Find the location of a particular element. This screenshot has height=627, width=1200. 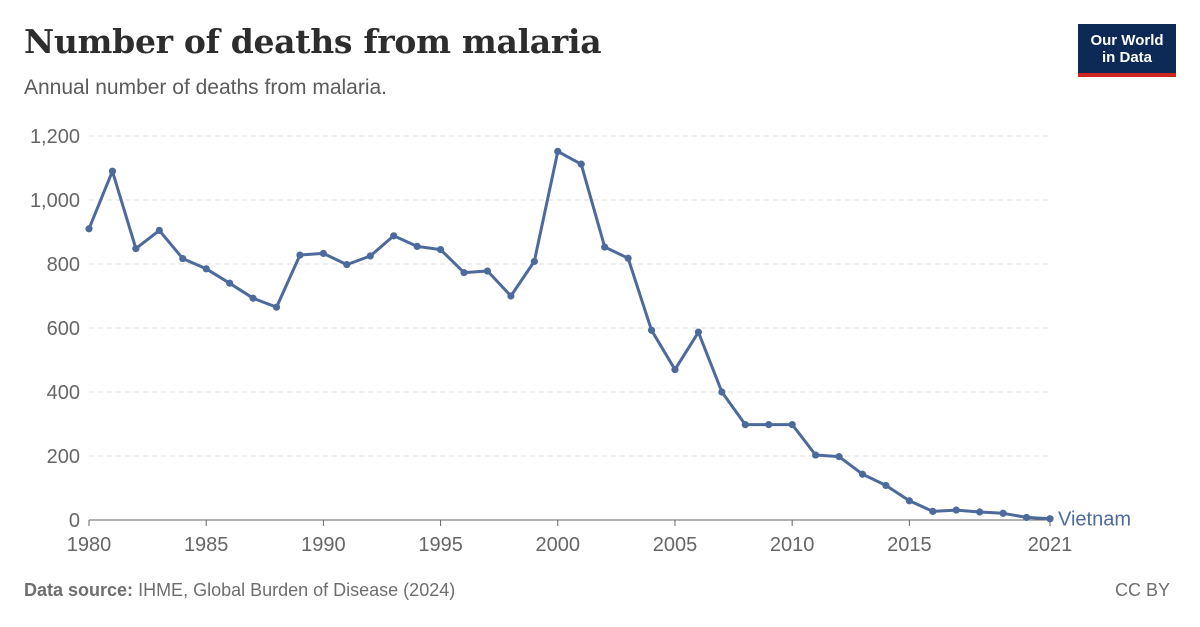

y-tick-label: 1,200 is located at coordinates (55, 137).